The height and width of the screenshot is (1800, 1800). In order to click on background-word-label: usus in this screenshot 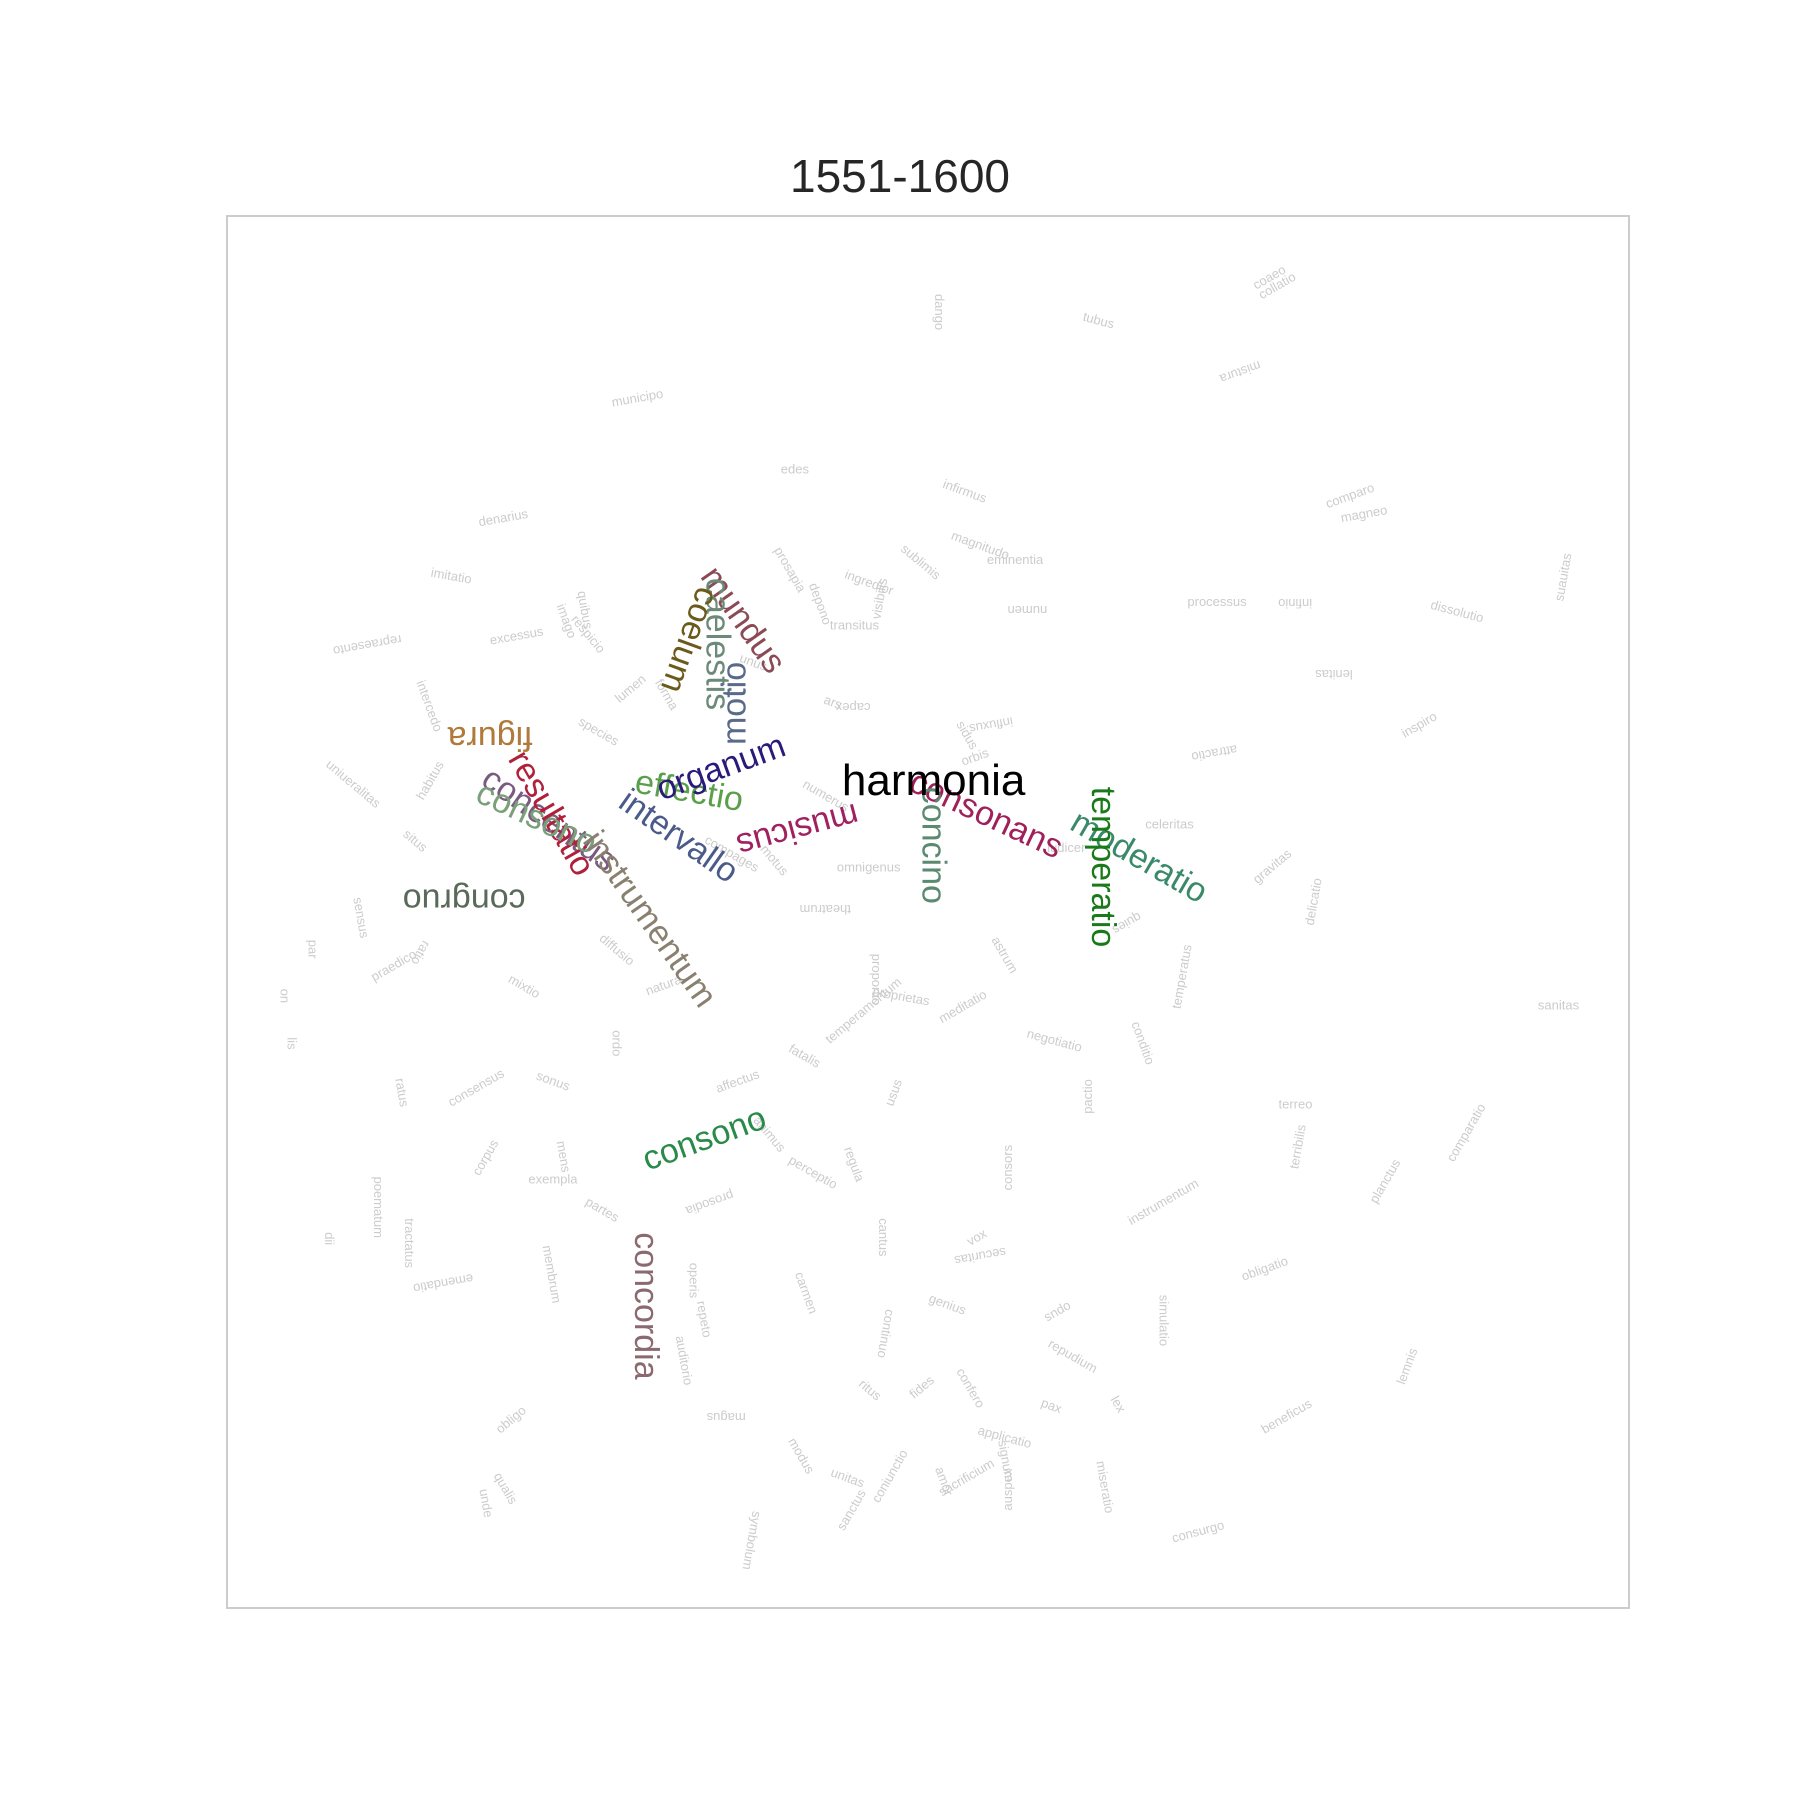, I will do `click(894, 1092)`.